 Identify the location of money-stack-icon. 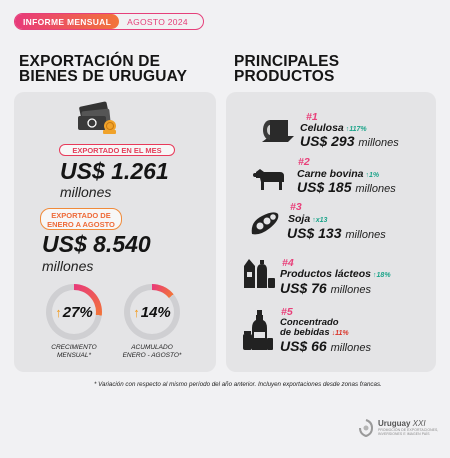
(97, 117).